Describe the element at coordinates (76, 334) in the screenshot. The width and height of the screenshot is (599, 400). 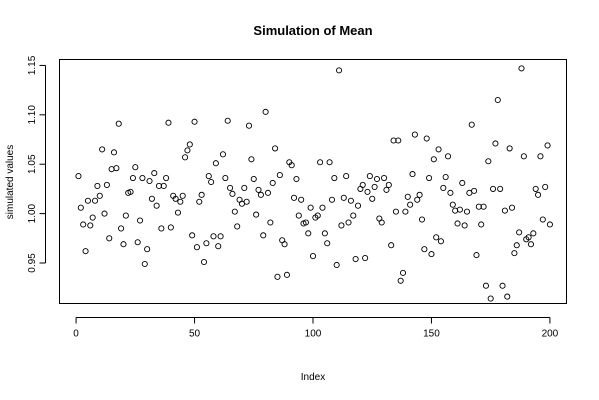
I see `x-tick-label: 0` at that location.